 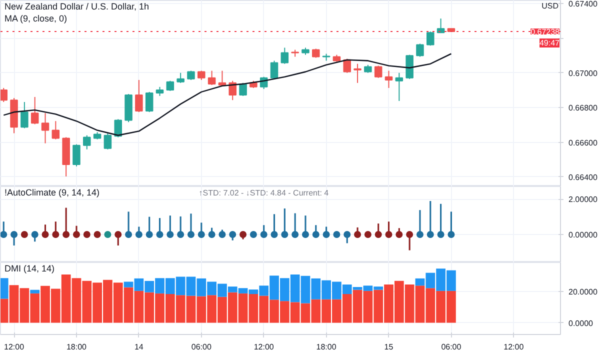 What do you see at coordinates (264, 193) in the screenshot?
I see `annotation: ↑STD: 7.02 - ↓STD: 4.84 - Current: 4` at bounding box center [264, 193].